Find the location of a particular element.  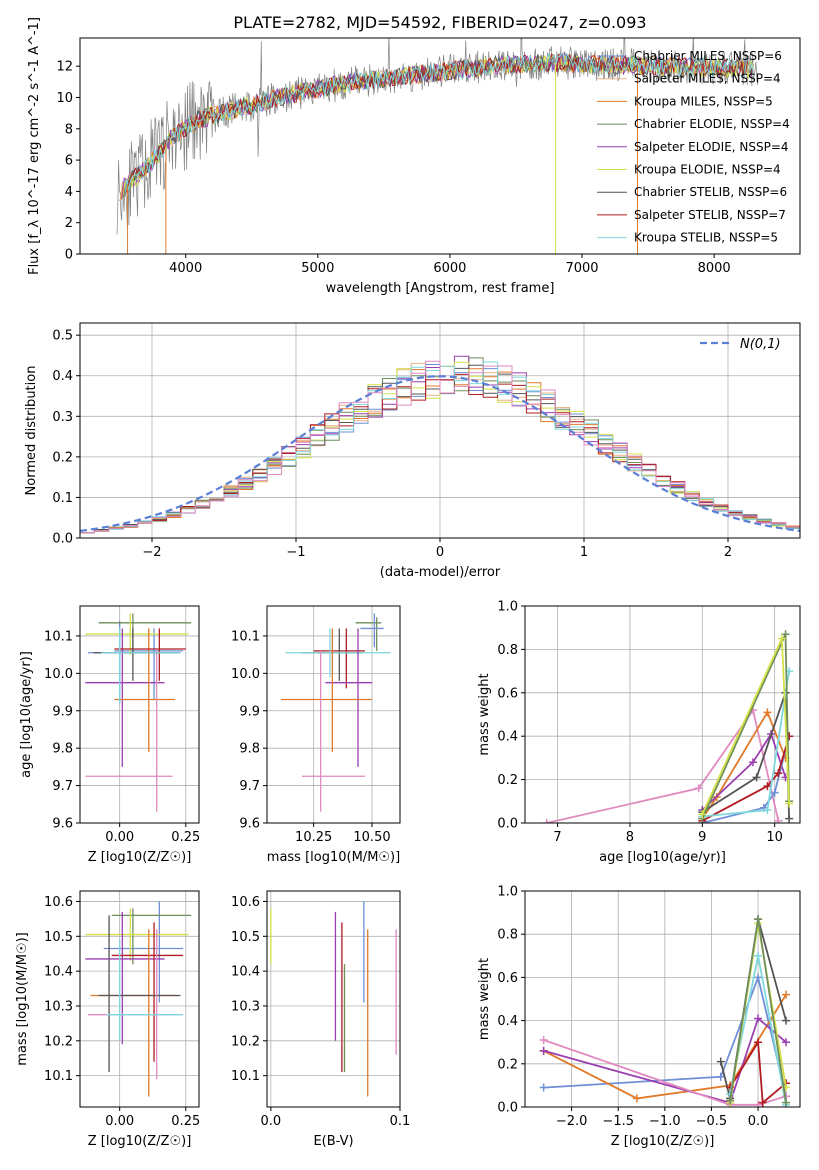

y-tick-label: 10.0 is located at coordinates (245, 674).